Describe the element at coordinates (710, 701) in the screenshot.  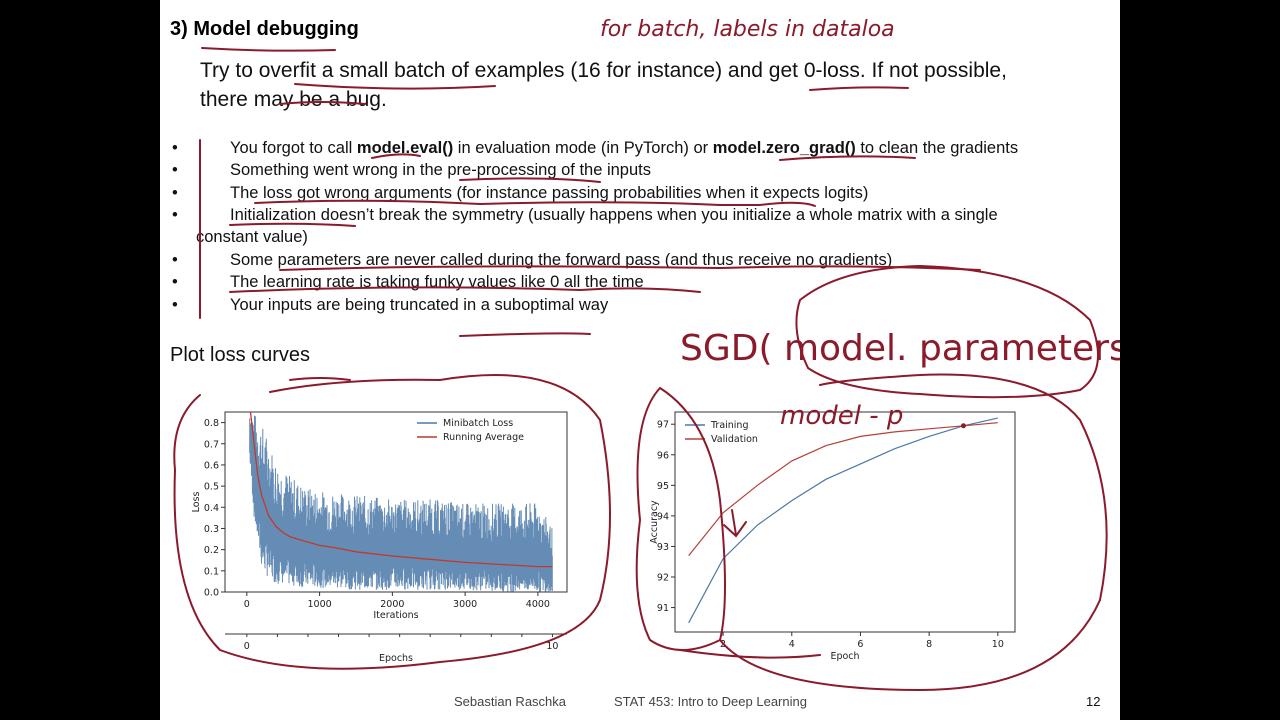
I see `footer-course: STAT 453: Intro to Deep Learning` at that location.